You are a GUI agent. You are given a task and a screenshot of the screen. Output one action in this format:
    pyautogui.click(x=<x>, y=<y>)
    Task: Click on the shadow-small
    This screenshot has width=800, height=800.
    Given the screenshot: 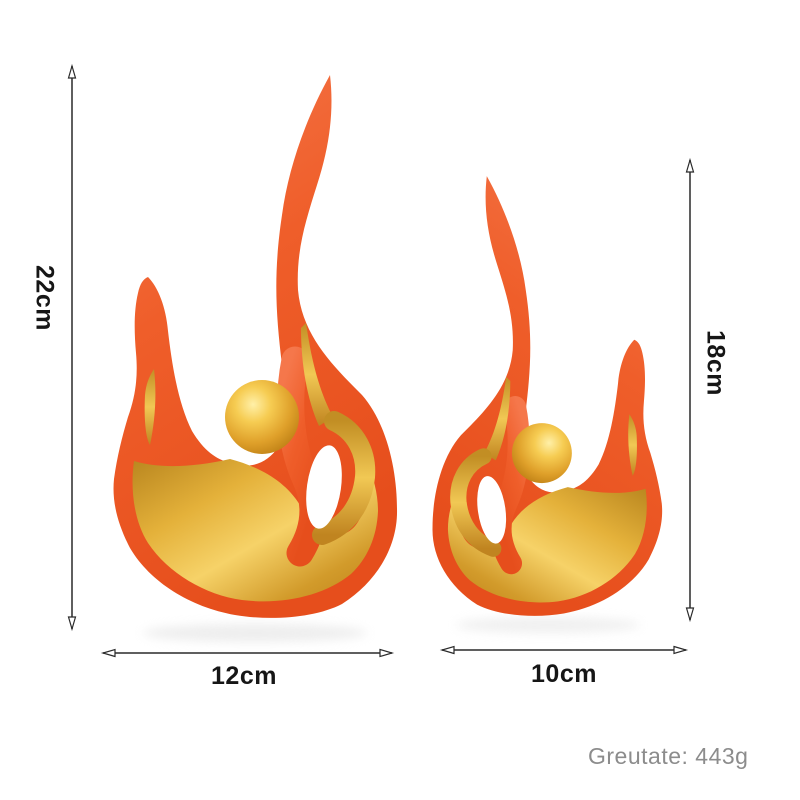 What is the action you would take?
    pyautogui.click(x=548, y=625)
    